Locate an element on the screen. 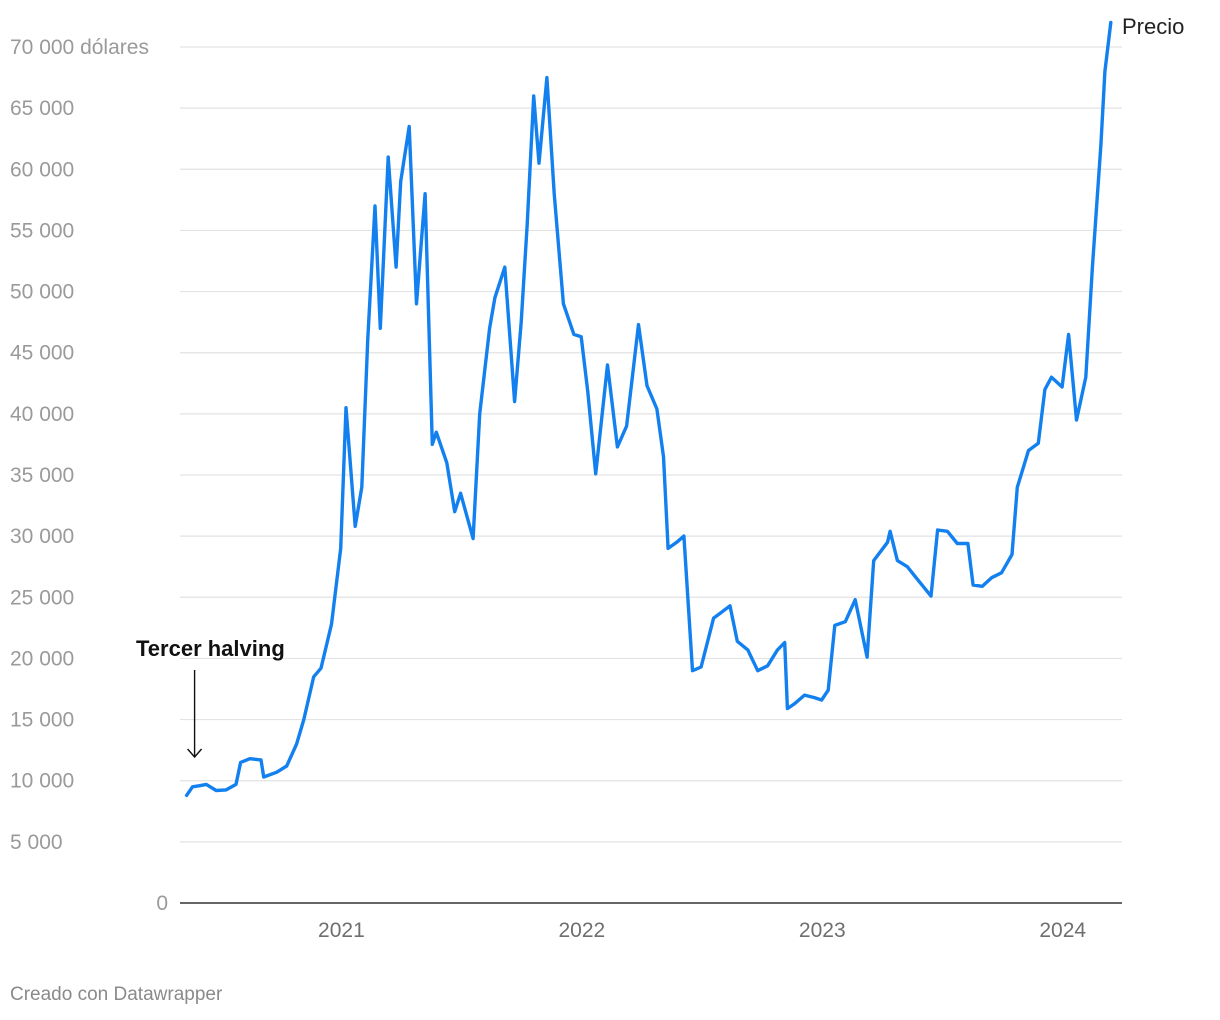 Image resolution: width=1220 pixels, height=1020 pixels. y-tick-label: 20 000 is located at coordinates (42, 658).